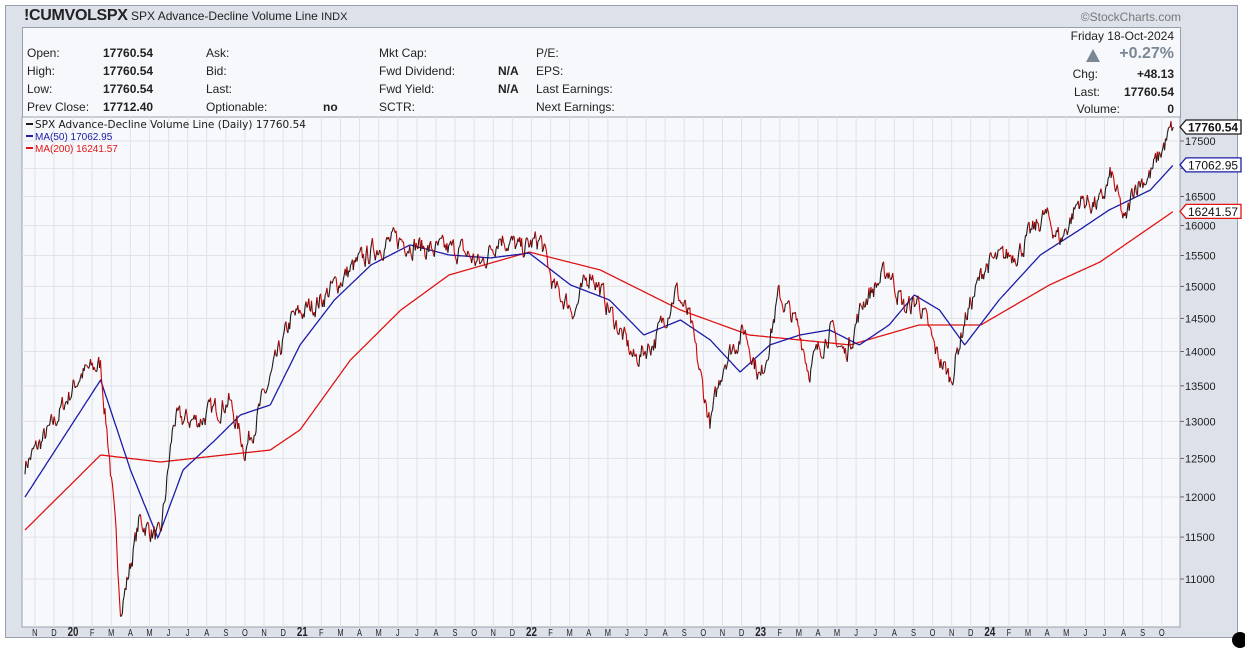 This screenshot has height=648, width=1245. I want to click on x-tick-label: 23, so click(760, 633).